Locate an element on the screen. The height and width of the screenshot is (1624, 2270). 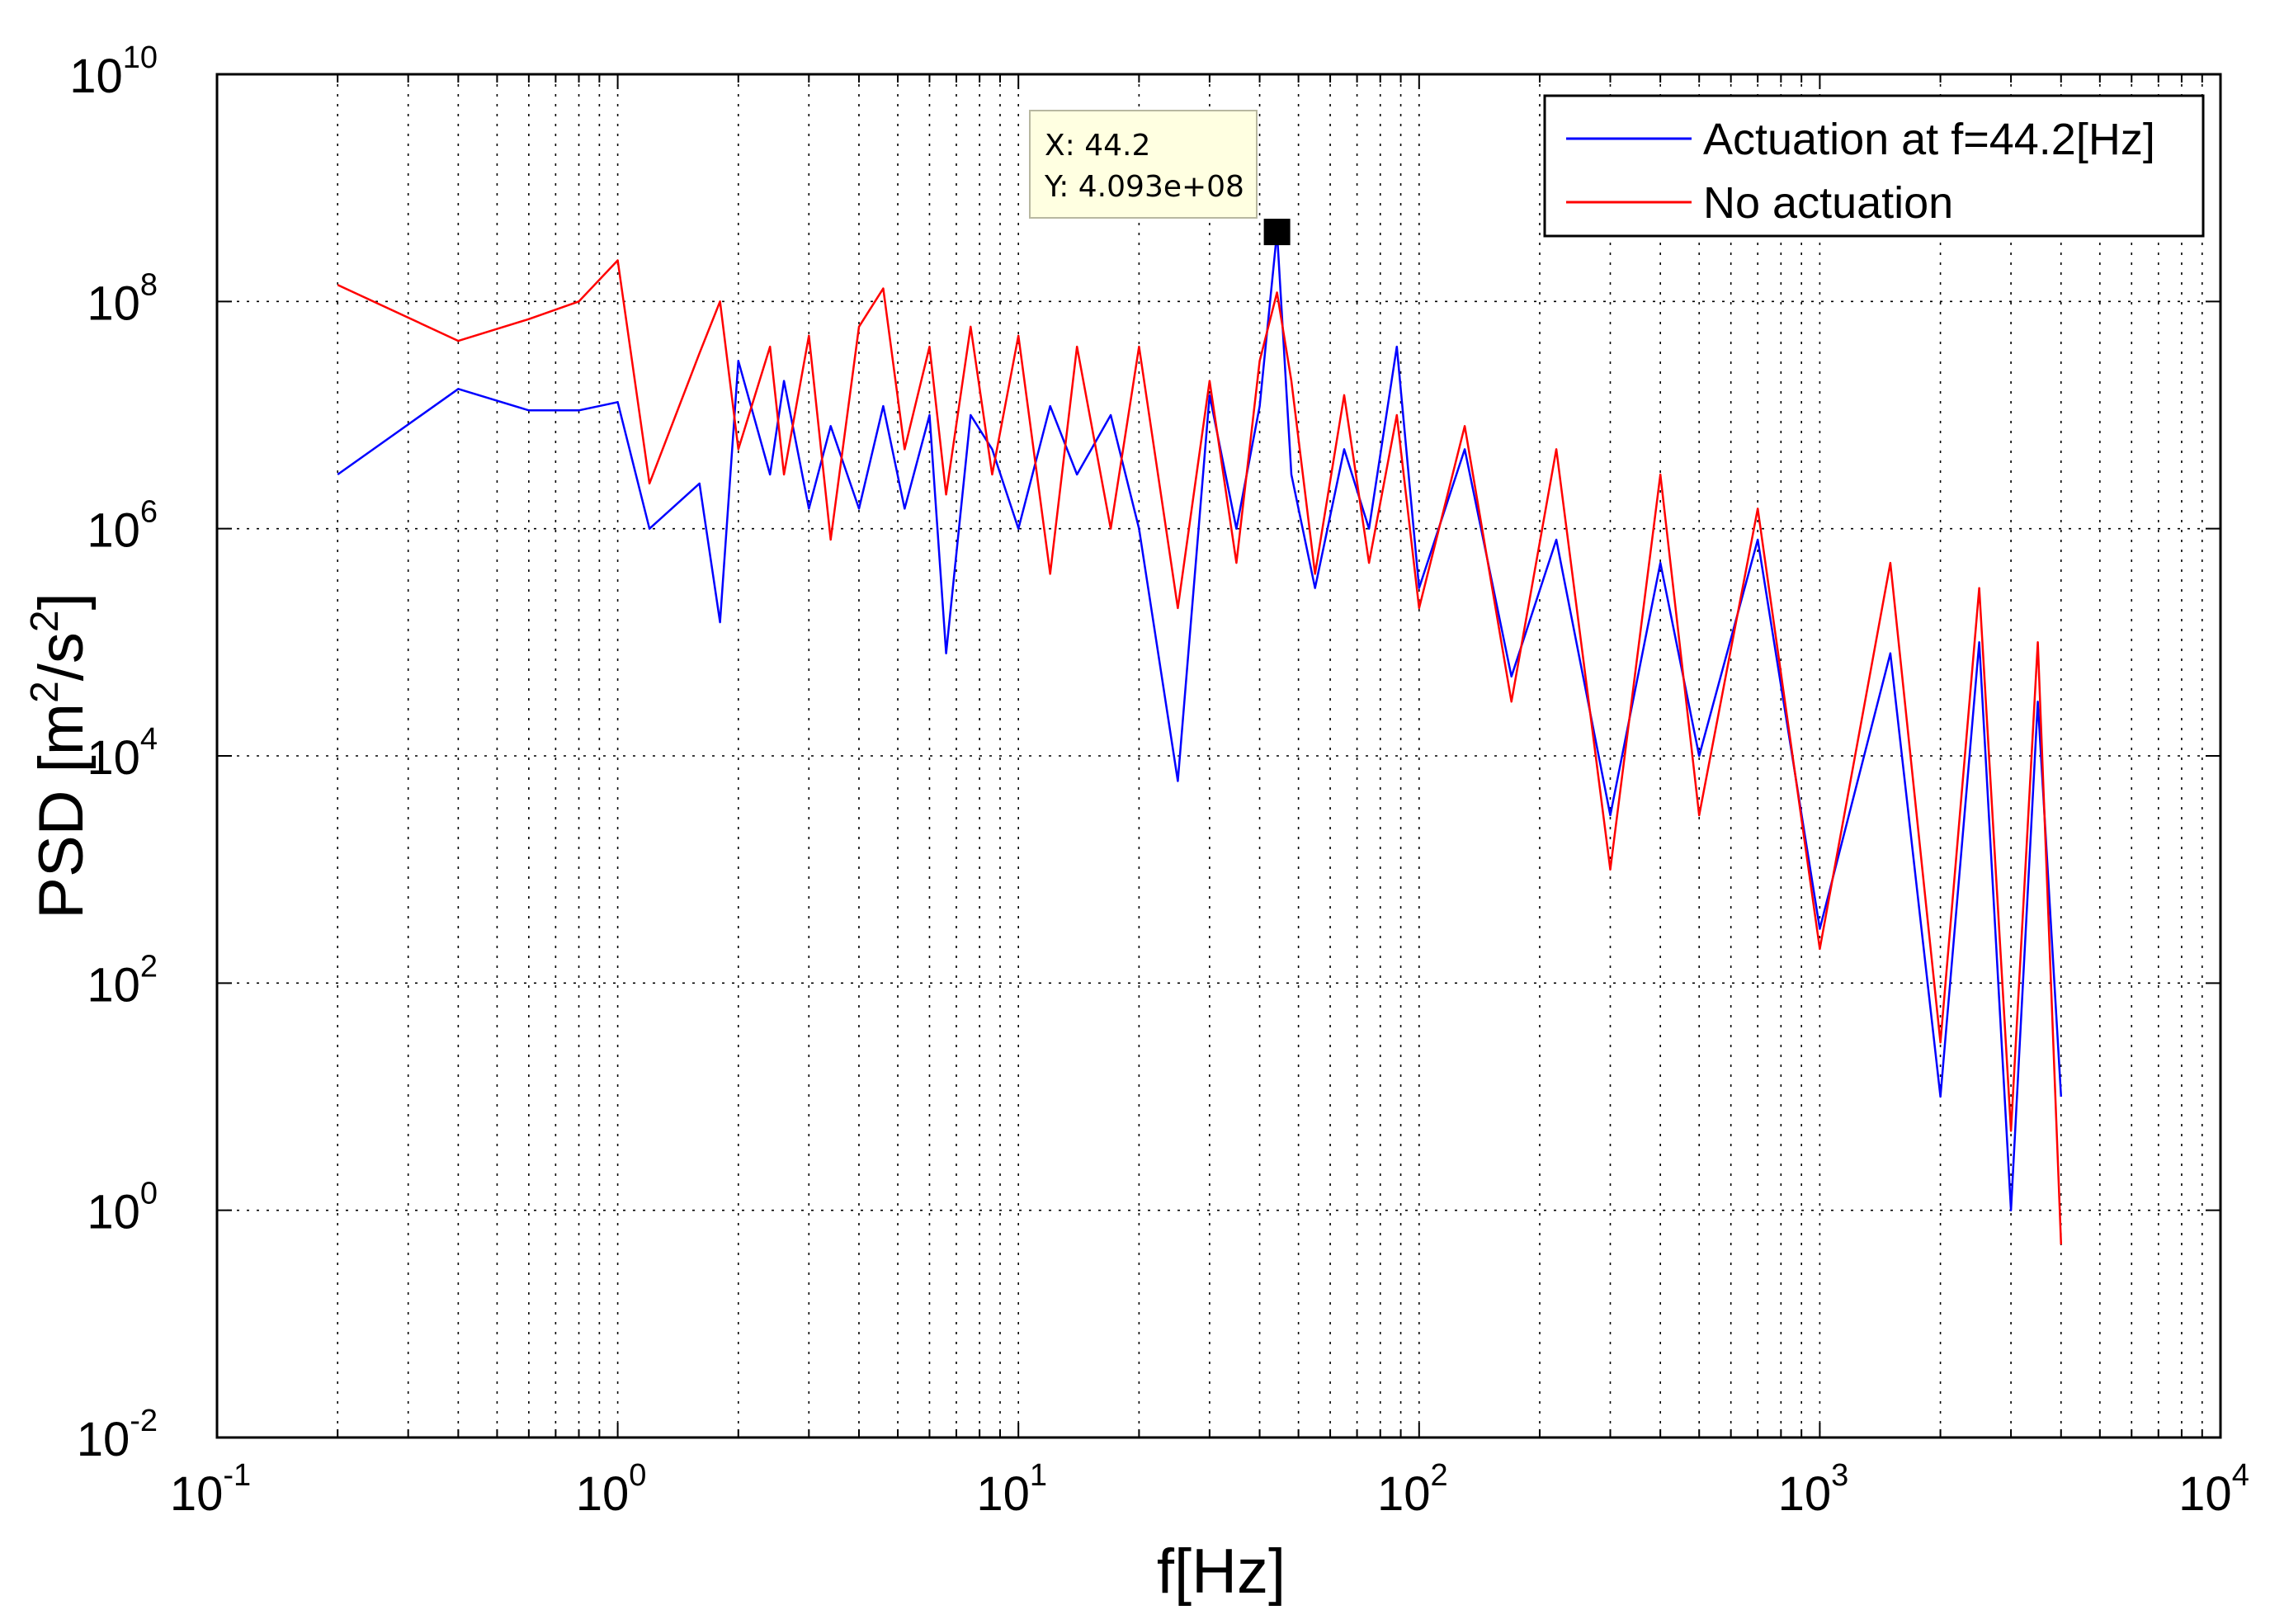
legend: Actuation at f=44.2[Hz] No actuation is located at coordinates (1874, 166).